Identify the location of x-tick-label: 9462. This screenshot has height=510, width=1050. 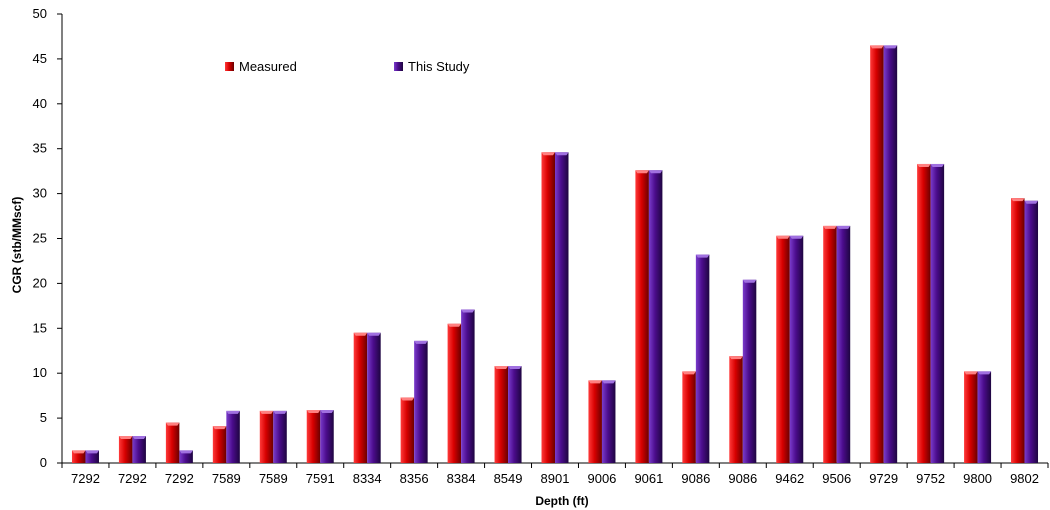
(789, 478).